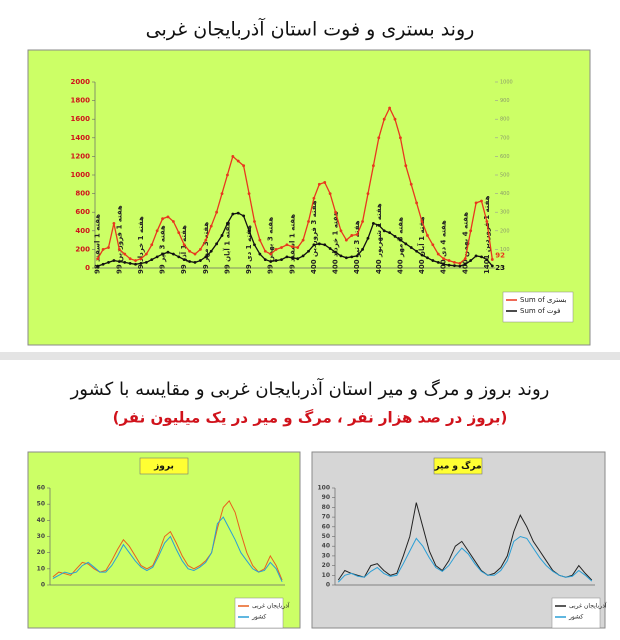  I want to click on x-tick-label: هفته 1 آبان 99, so click(226, 247).